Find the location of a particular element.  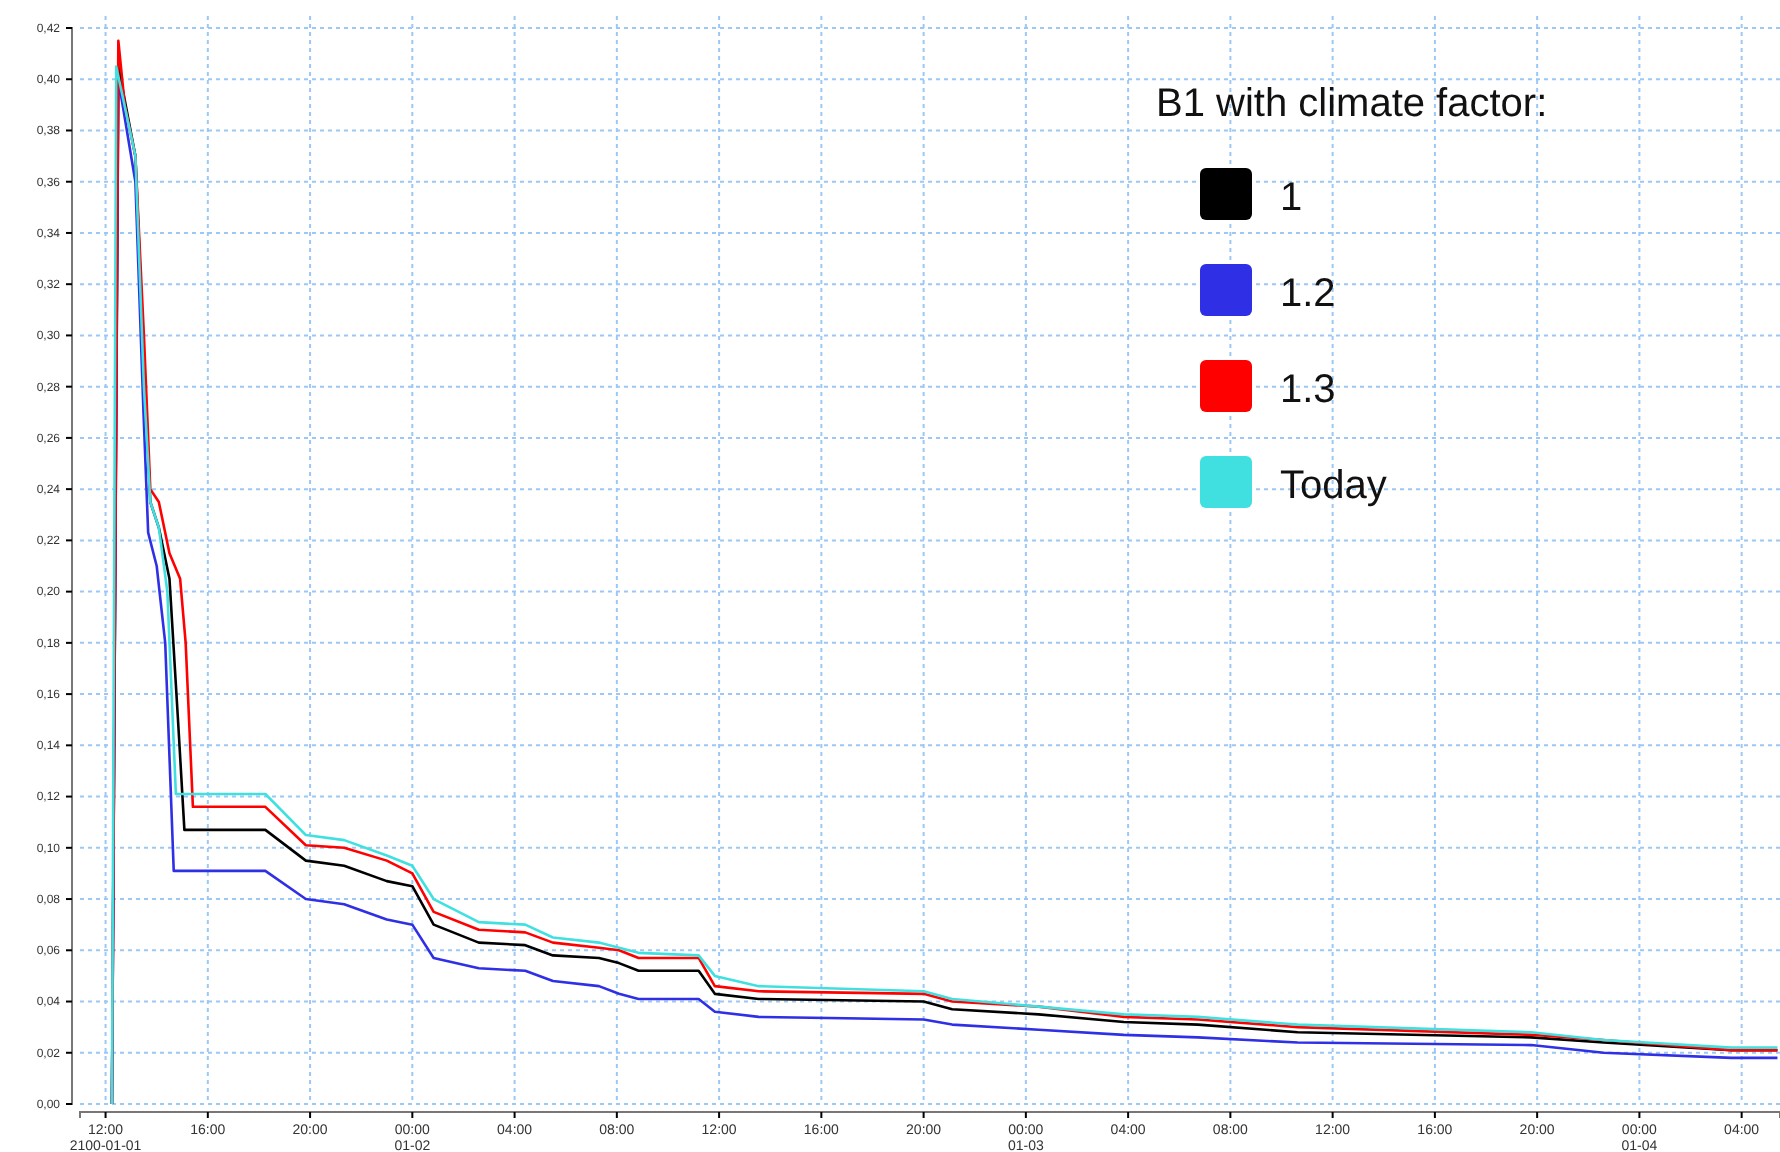

legend-label: Today is located at coordinates (1333, 486).